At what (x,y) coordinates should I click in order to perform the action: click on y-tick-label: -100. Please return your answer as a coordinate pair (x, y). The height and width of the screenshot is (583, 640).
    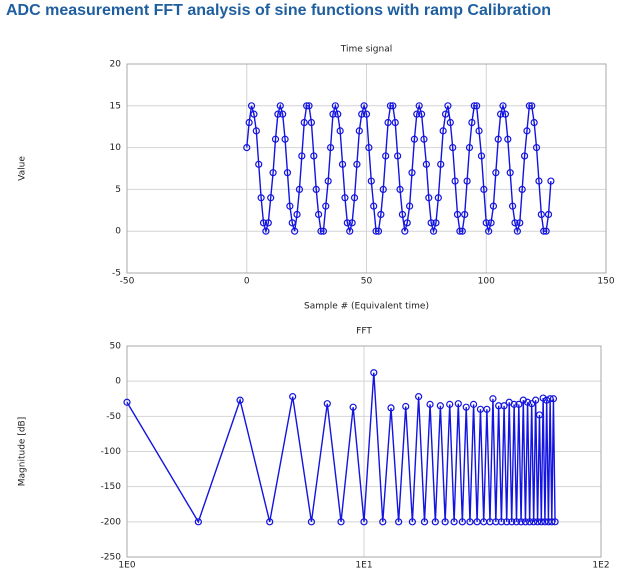
    Looking at the image, I should click on (111, 452).